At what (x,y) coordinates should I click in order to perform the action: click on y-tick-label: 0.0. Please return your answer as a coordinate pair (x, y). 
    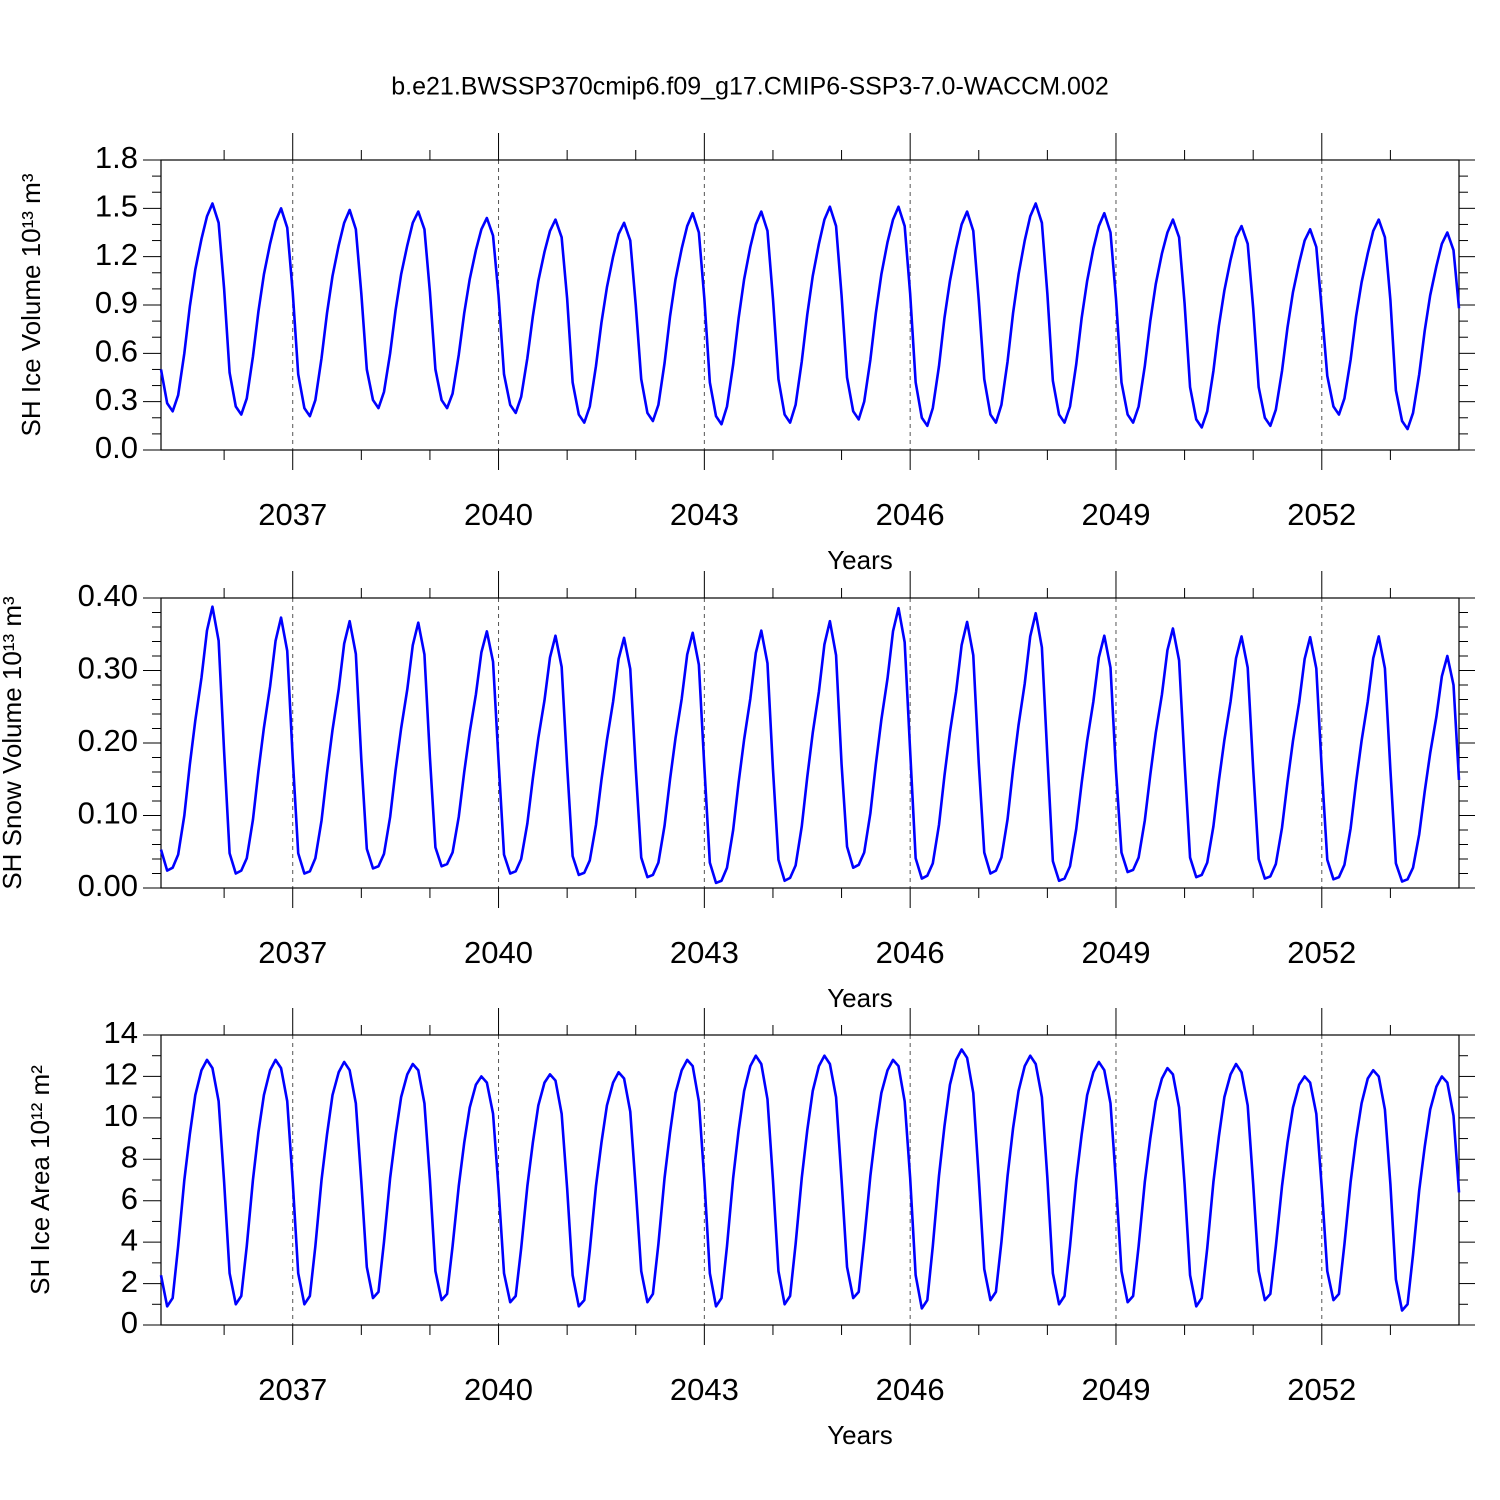
    Looking at the image, I should click on (116, 447).